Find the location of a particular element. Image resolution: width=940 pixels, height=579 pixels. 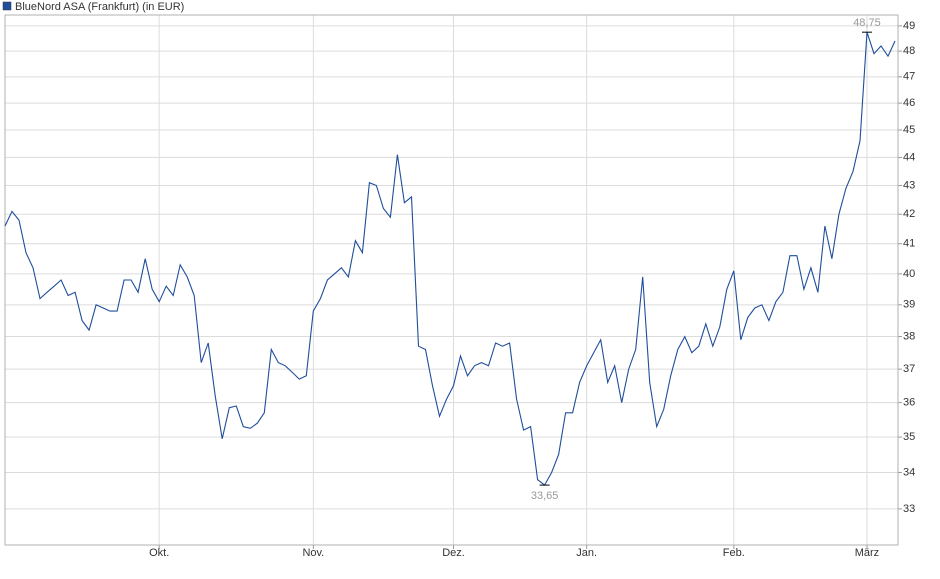

value-label: 48,75 is located at coordinates (867, 23).